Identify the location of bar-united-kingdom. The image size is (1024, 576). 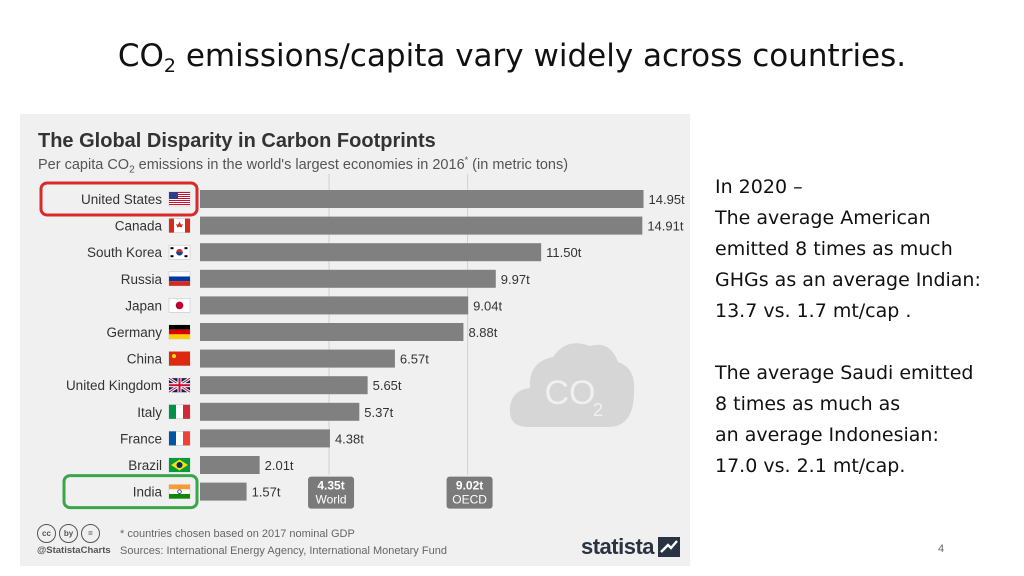
(284, 385).